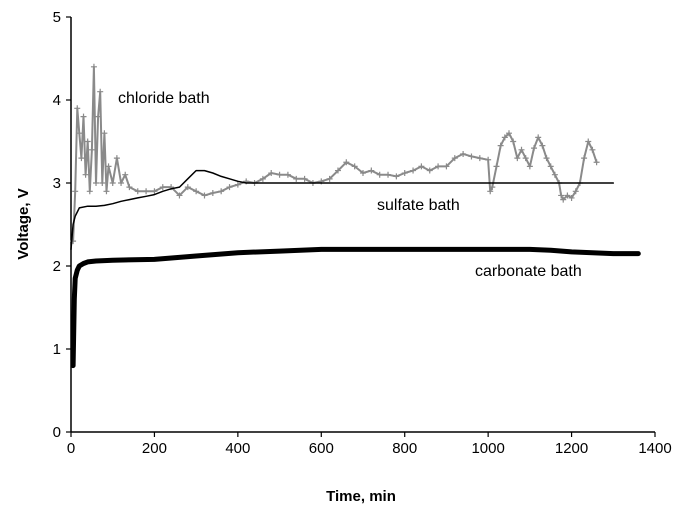 The image size is (697, 508). I want to click on y-tick-label: 5, so click(57, 17).